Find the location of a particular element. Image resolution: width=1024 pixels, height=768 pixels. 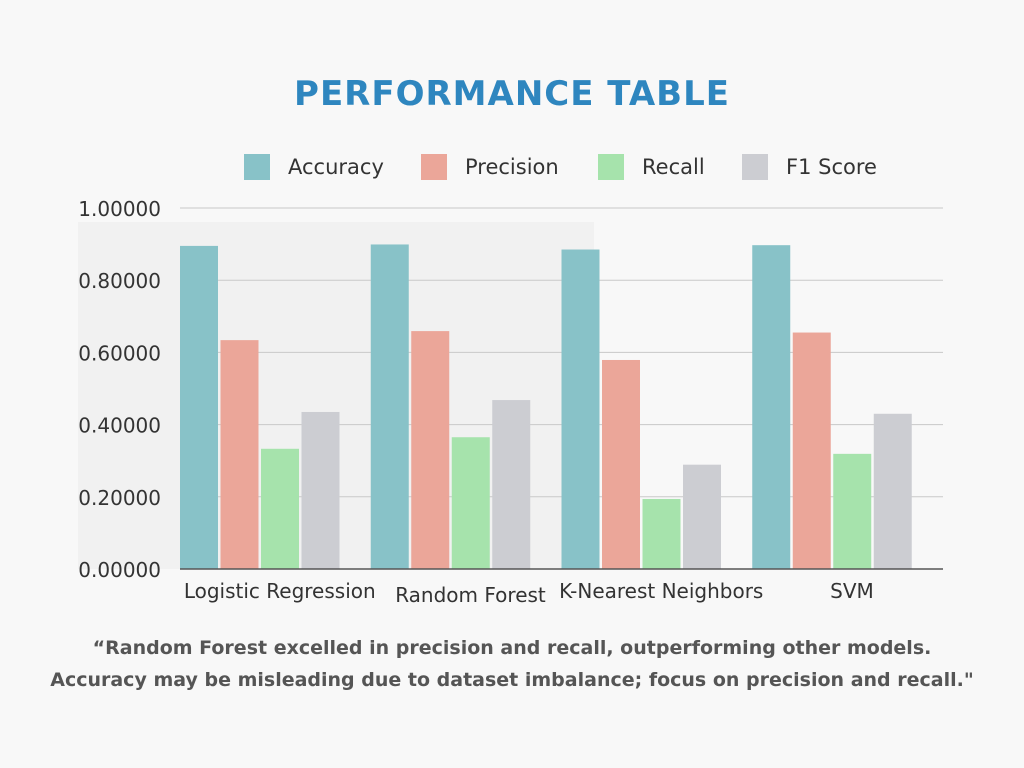

legend-item-accuracy: Accuracy is located at coordinates (314, 167).